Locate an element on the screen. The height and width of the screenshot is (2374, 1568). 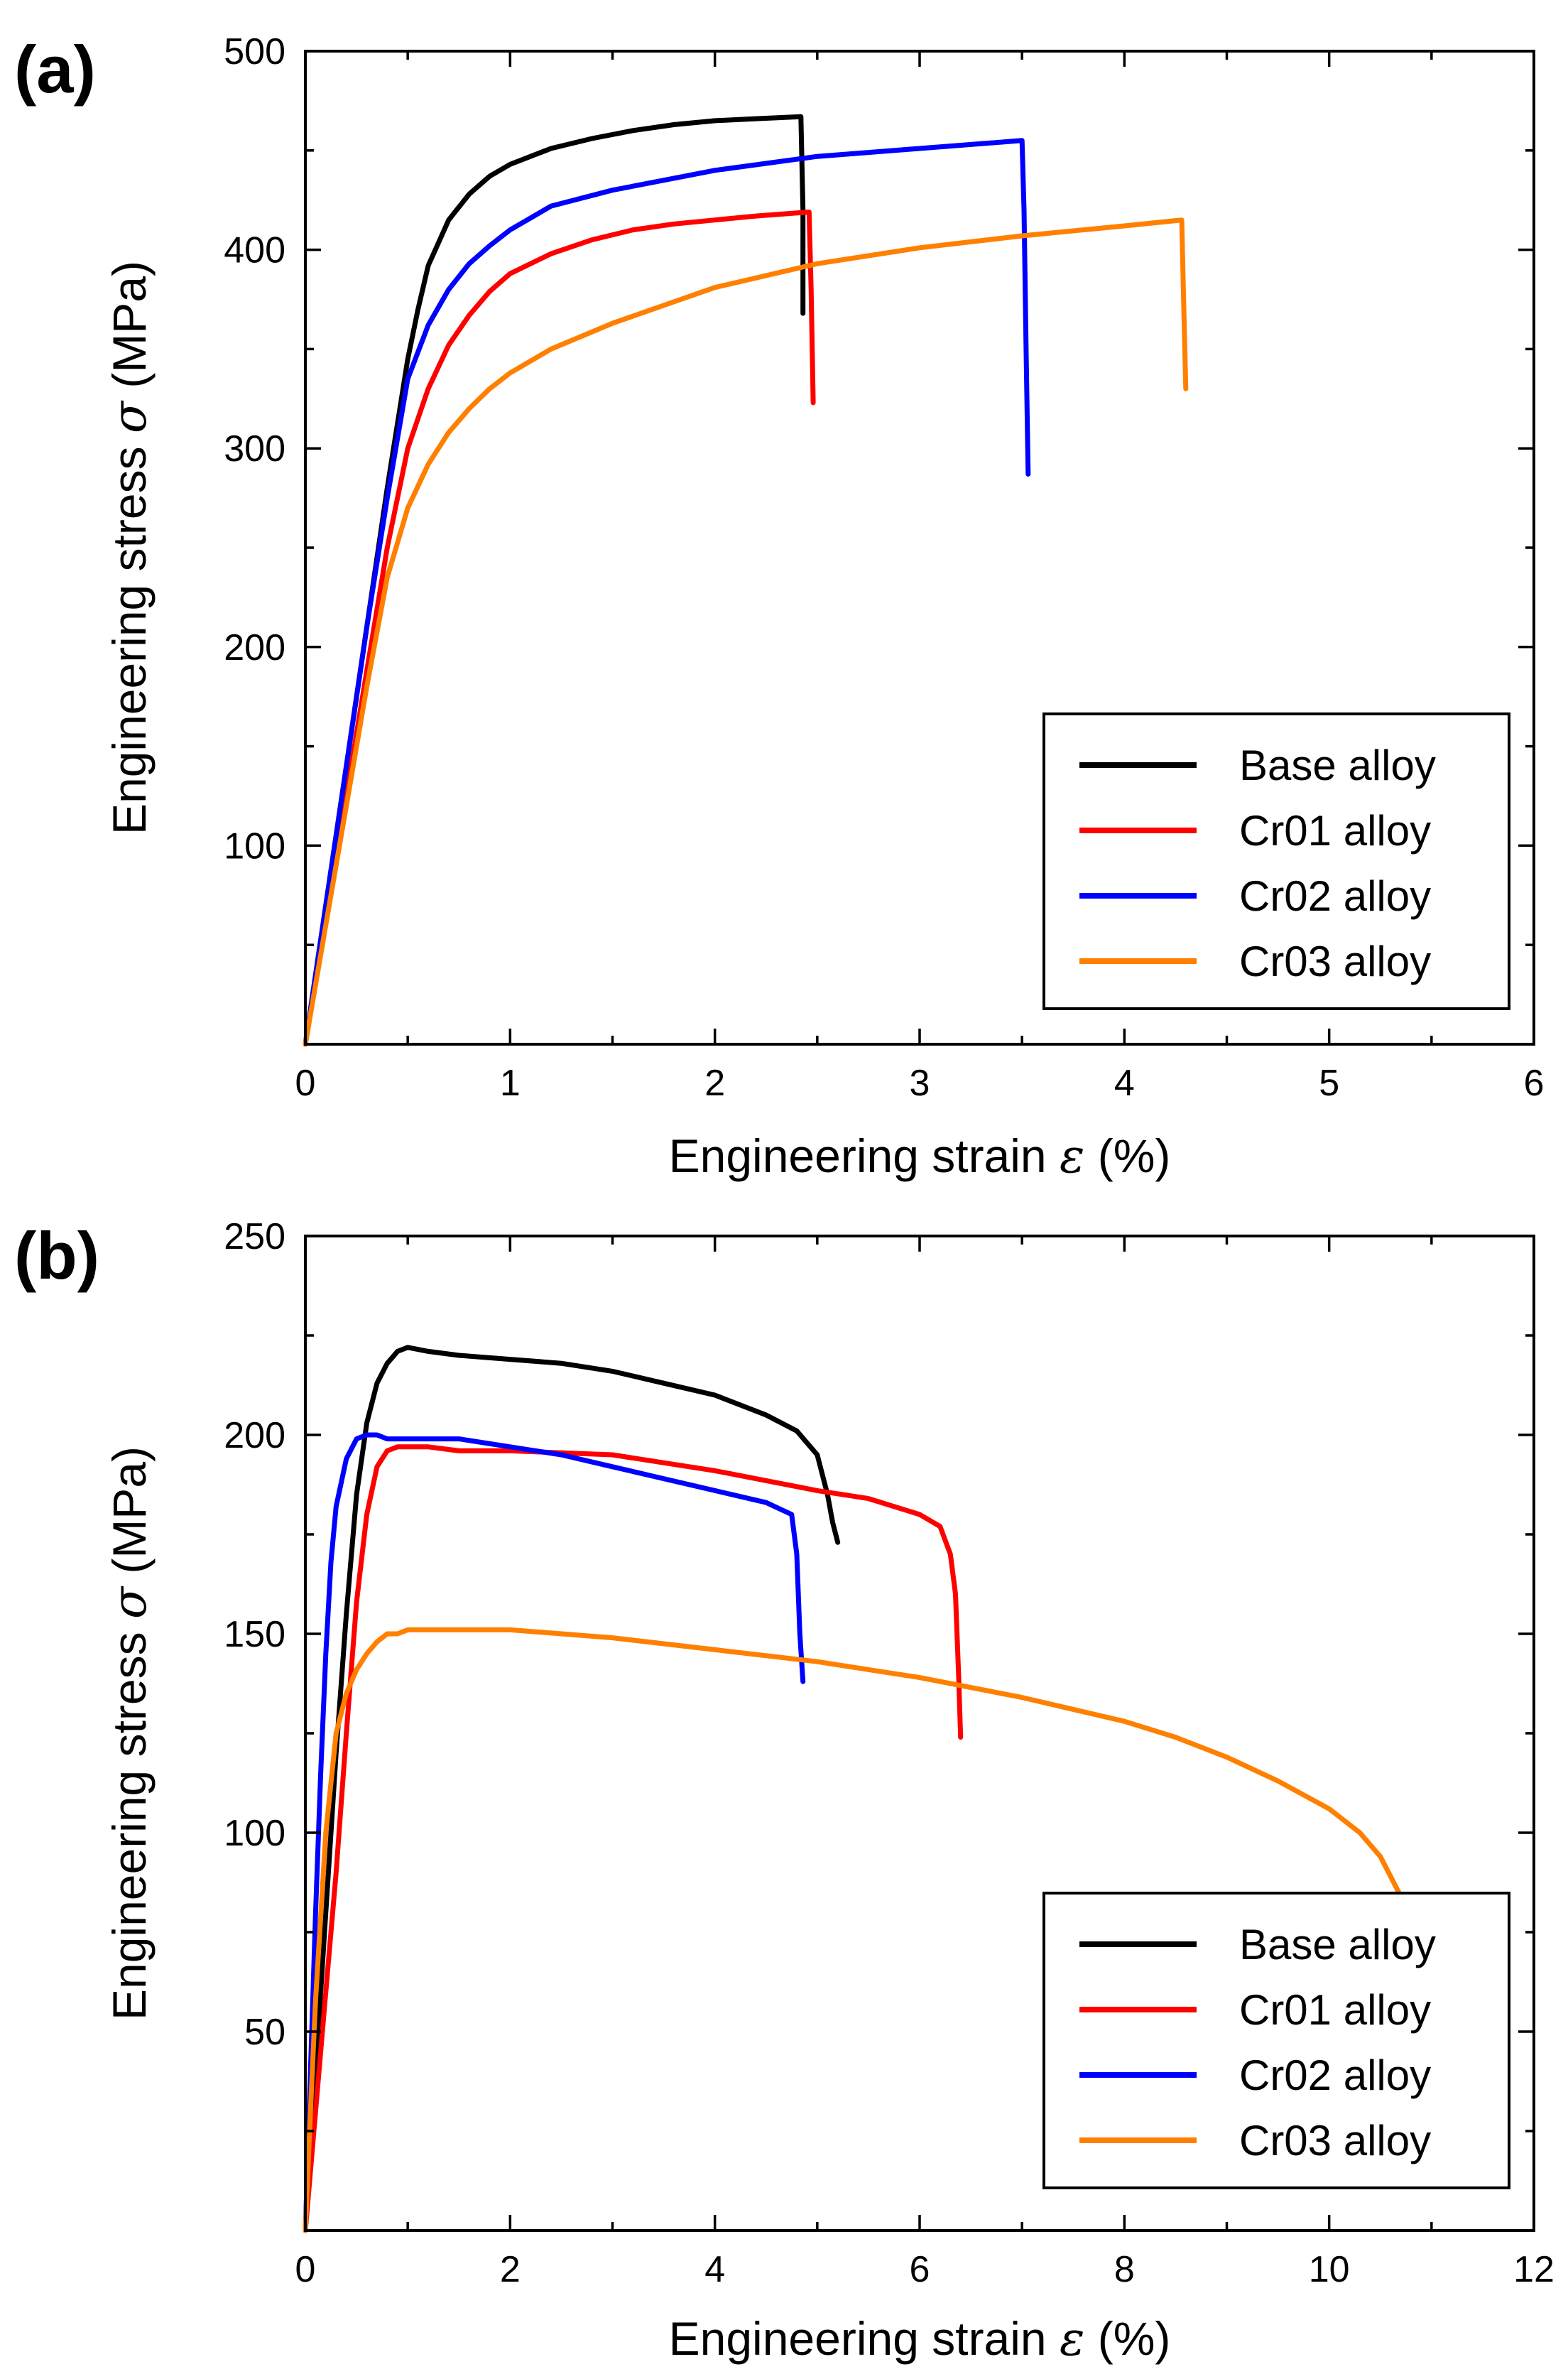
y-tick-label: 400 is located at coordinates (255, 250).